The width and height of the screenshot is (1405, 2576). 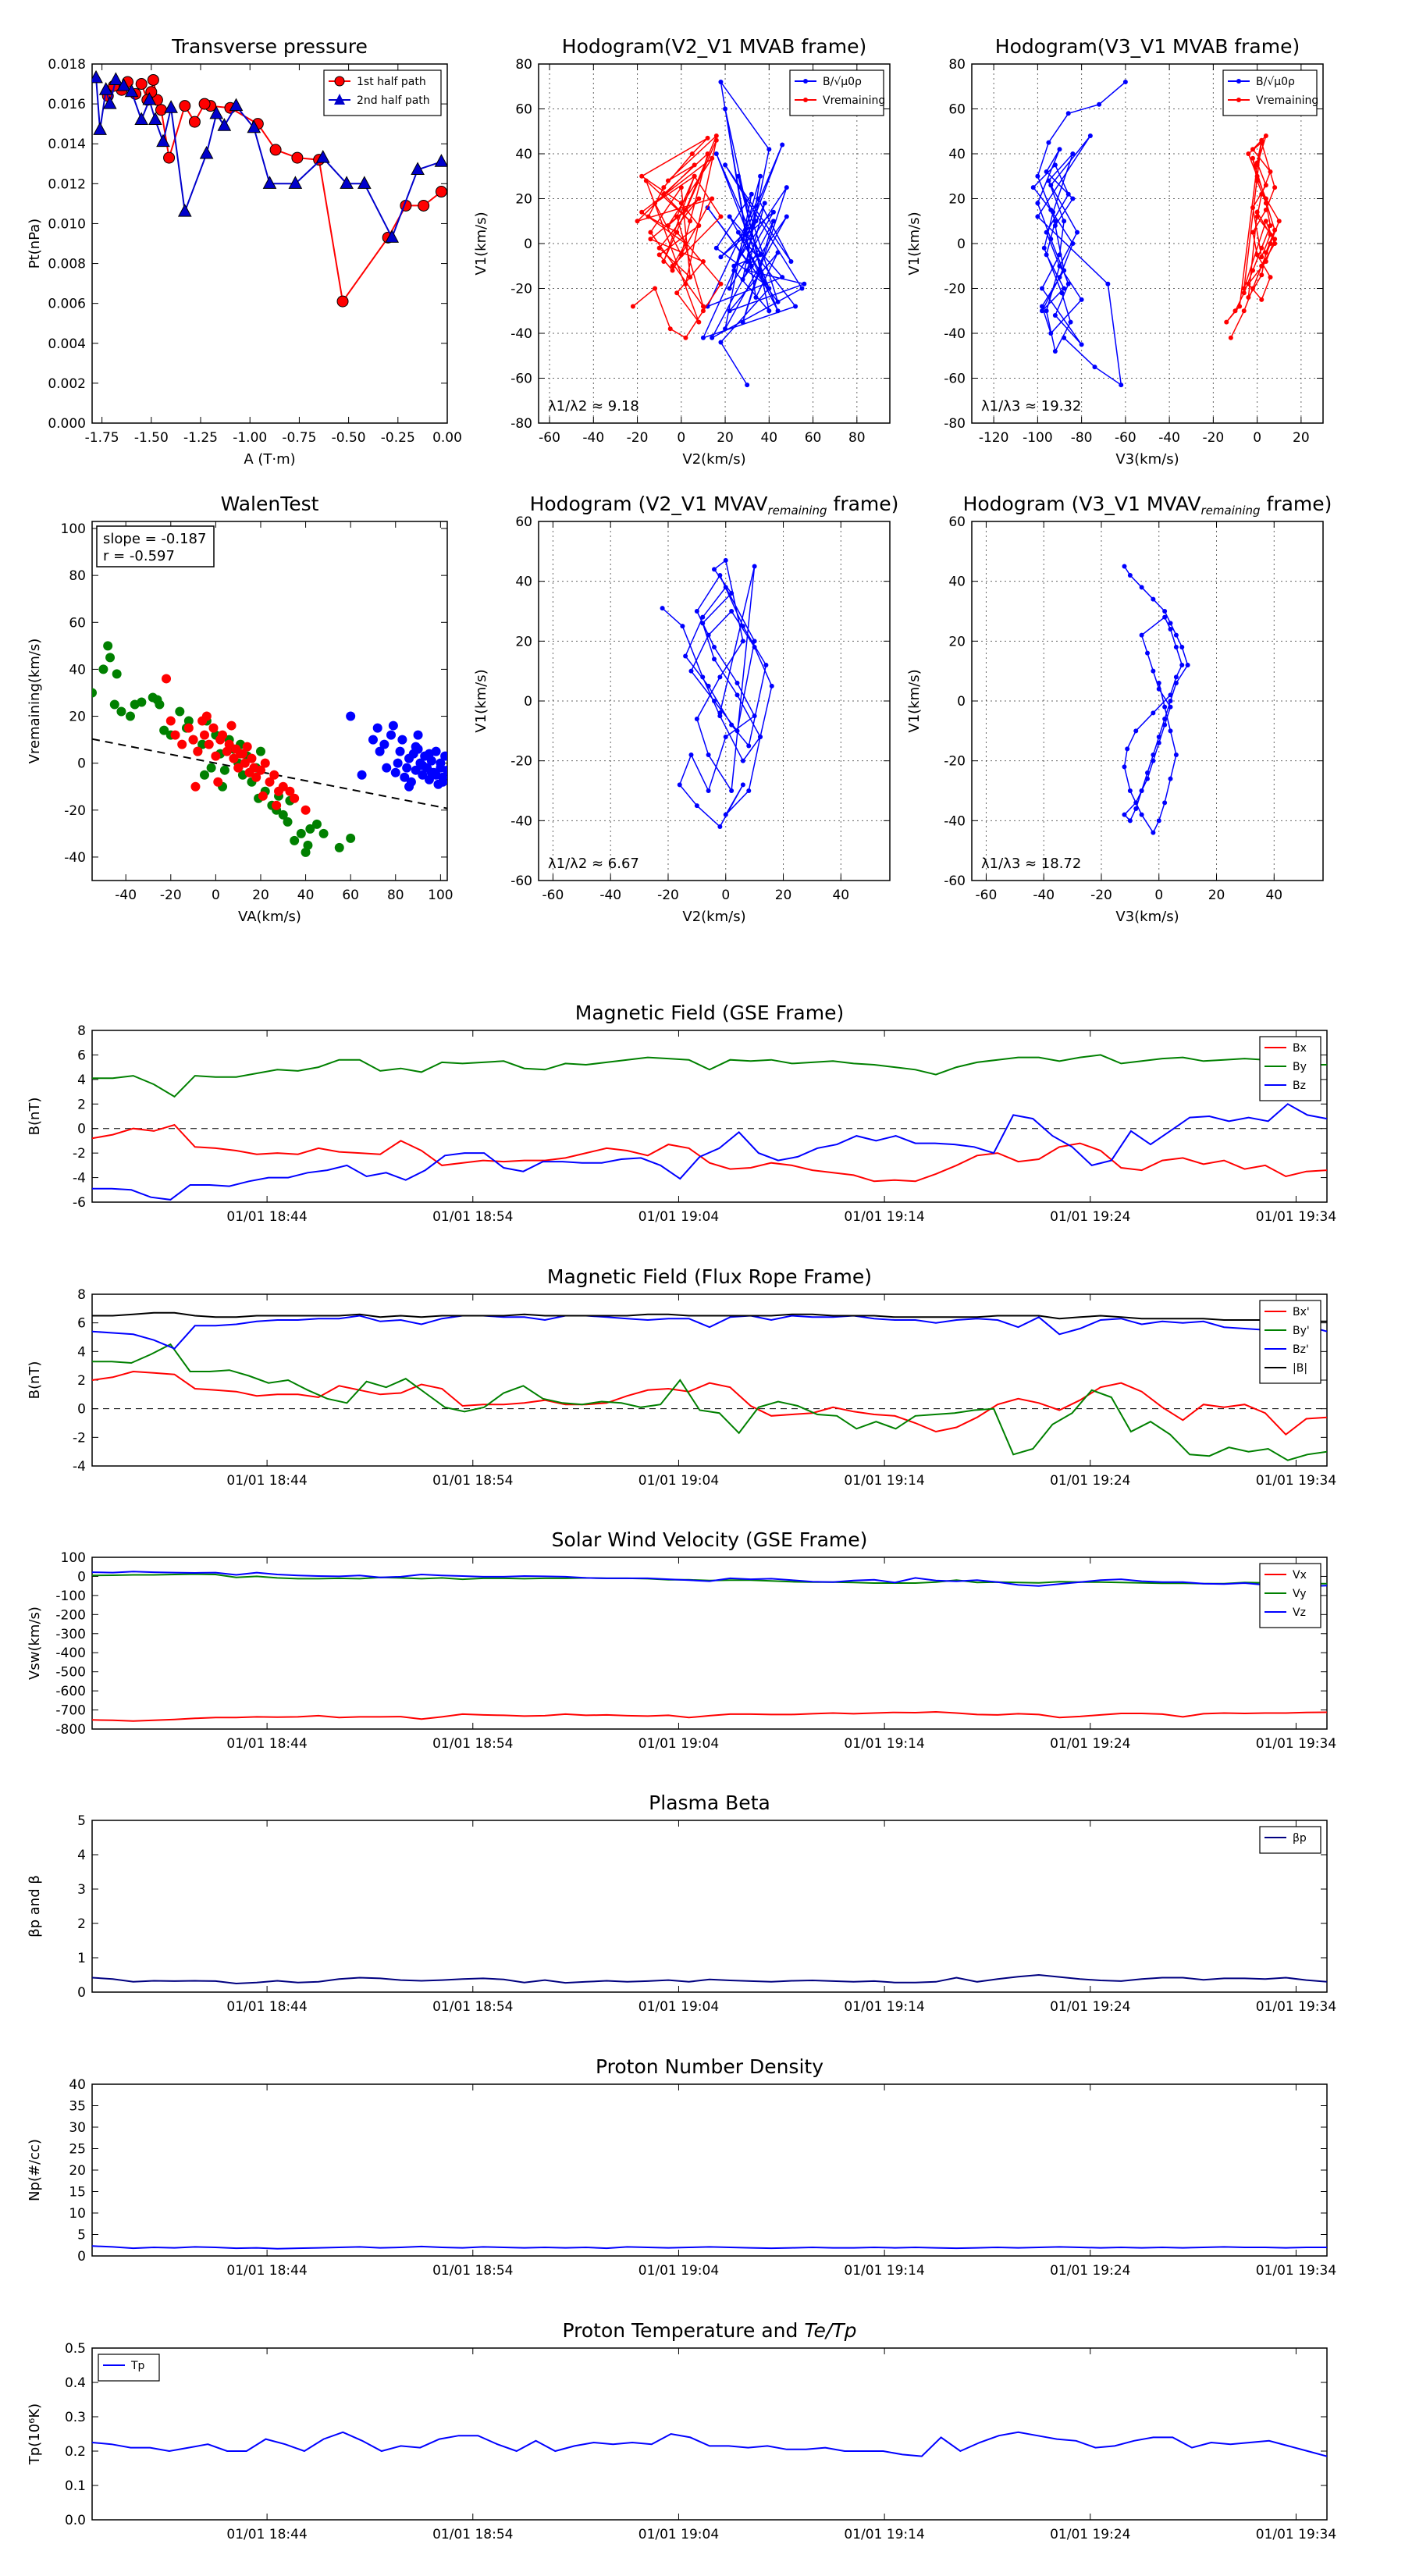 I want to click on legend-label: βp, so click(x=1300, y=1838).